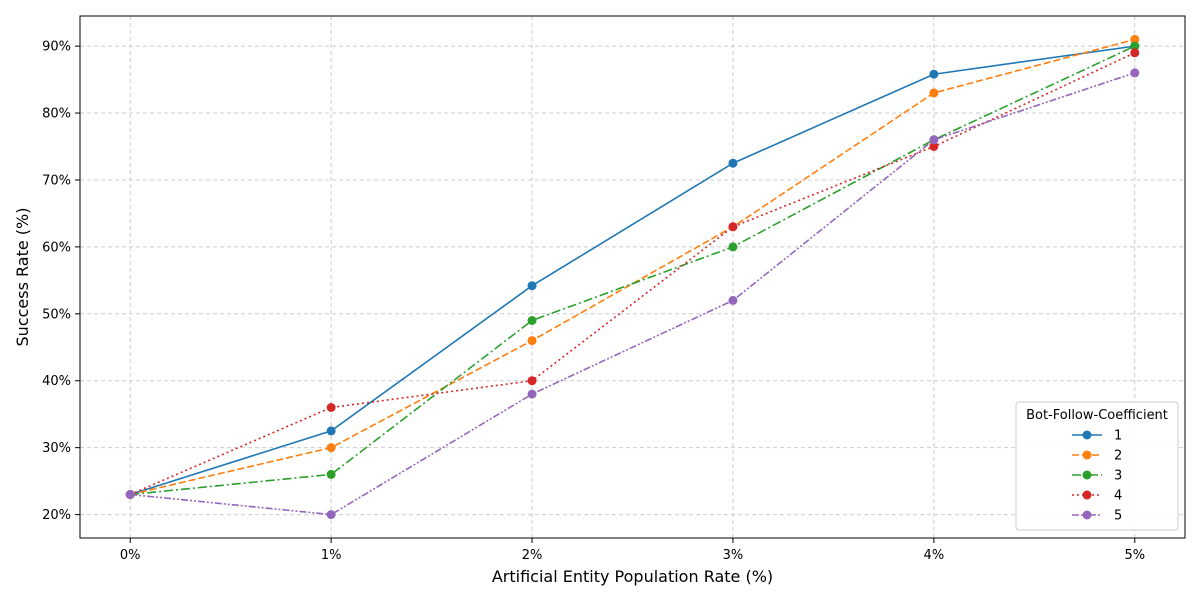 Image resolution: width=1200 pixels, height=600 pixels. What do you see at coordinates (56, 114) in the screenshot?
I see `y-tick-label: 80%` at bounding box center [56, 114].